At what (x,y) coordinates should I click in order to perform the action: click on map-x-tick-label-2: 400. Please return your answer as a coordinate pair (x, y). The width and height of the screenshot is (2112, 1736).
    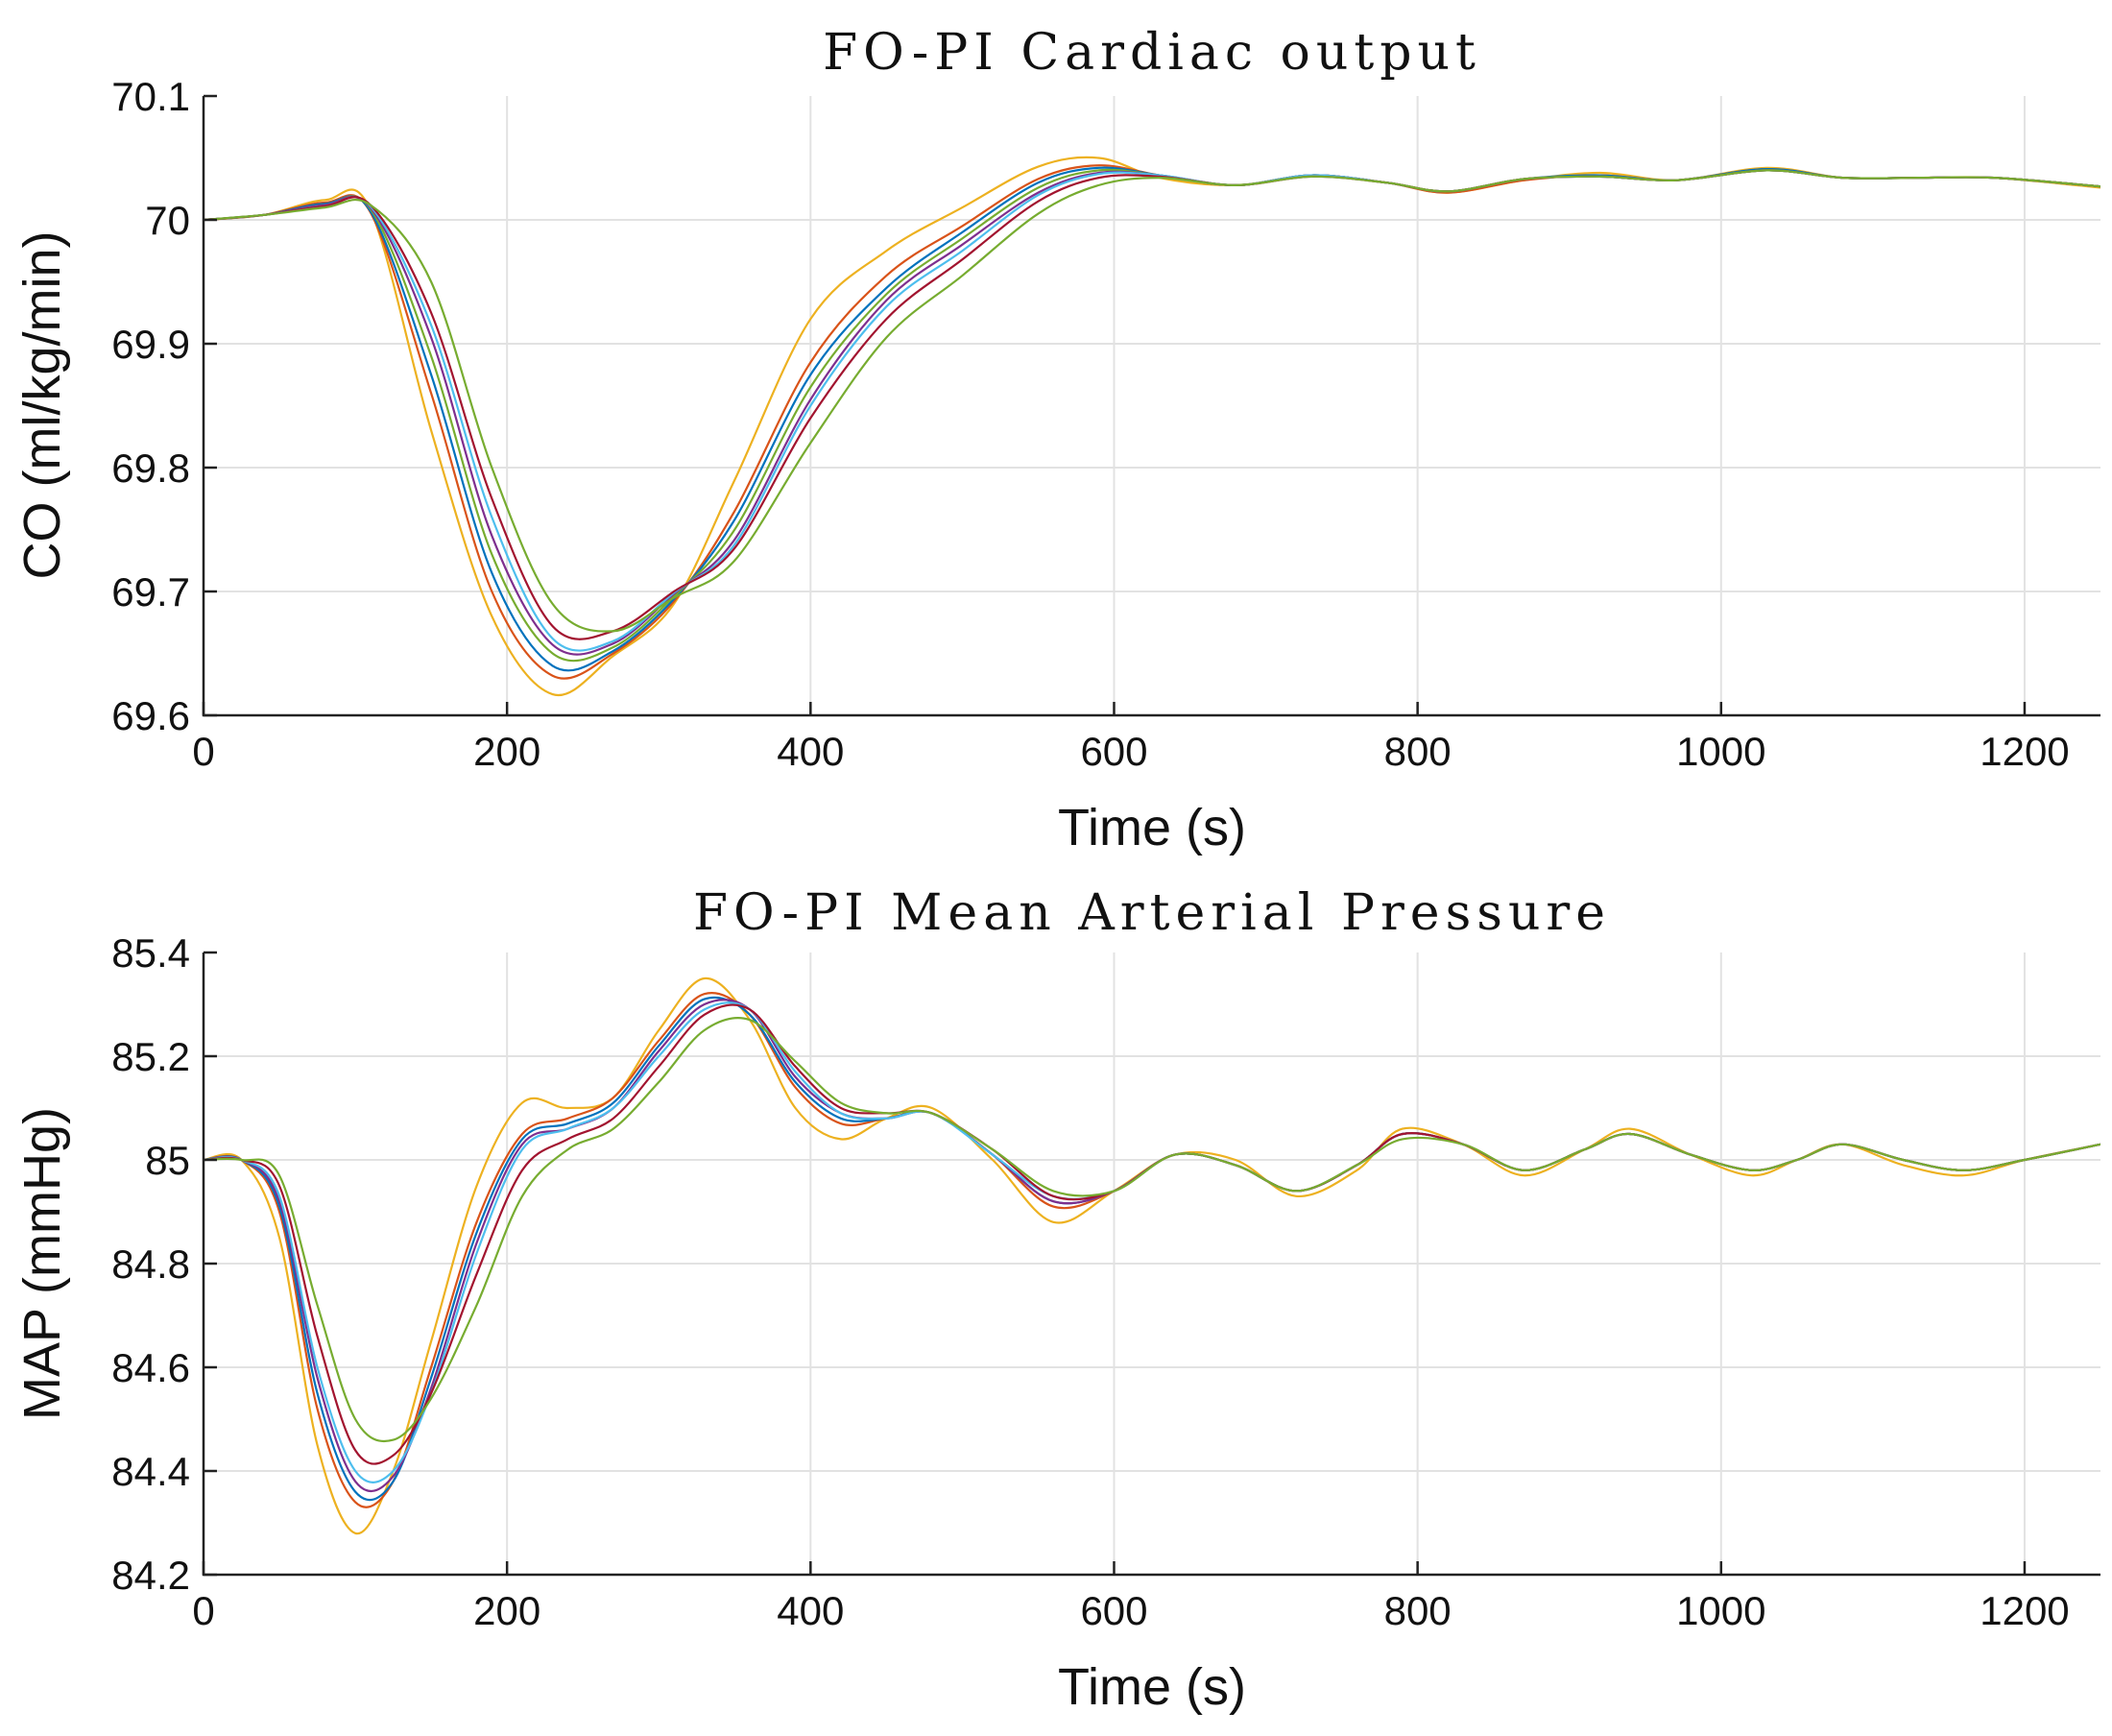
    Looking at the image, I should click on (810, 1610).